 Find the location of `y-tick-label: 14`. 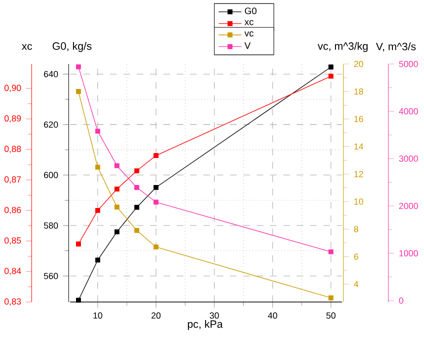

y-tick-label: 14 is located at coordinates (359, 146).